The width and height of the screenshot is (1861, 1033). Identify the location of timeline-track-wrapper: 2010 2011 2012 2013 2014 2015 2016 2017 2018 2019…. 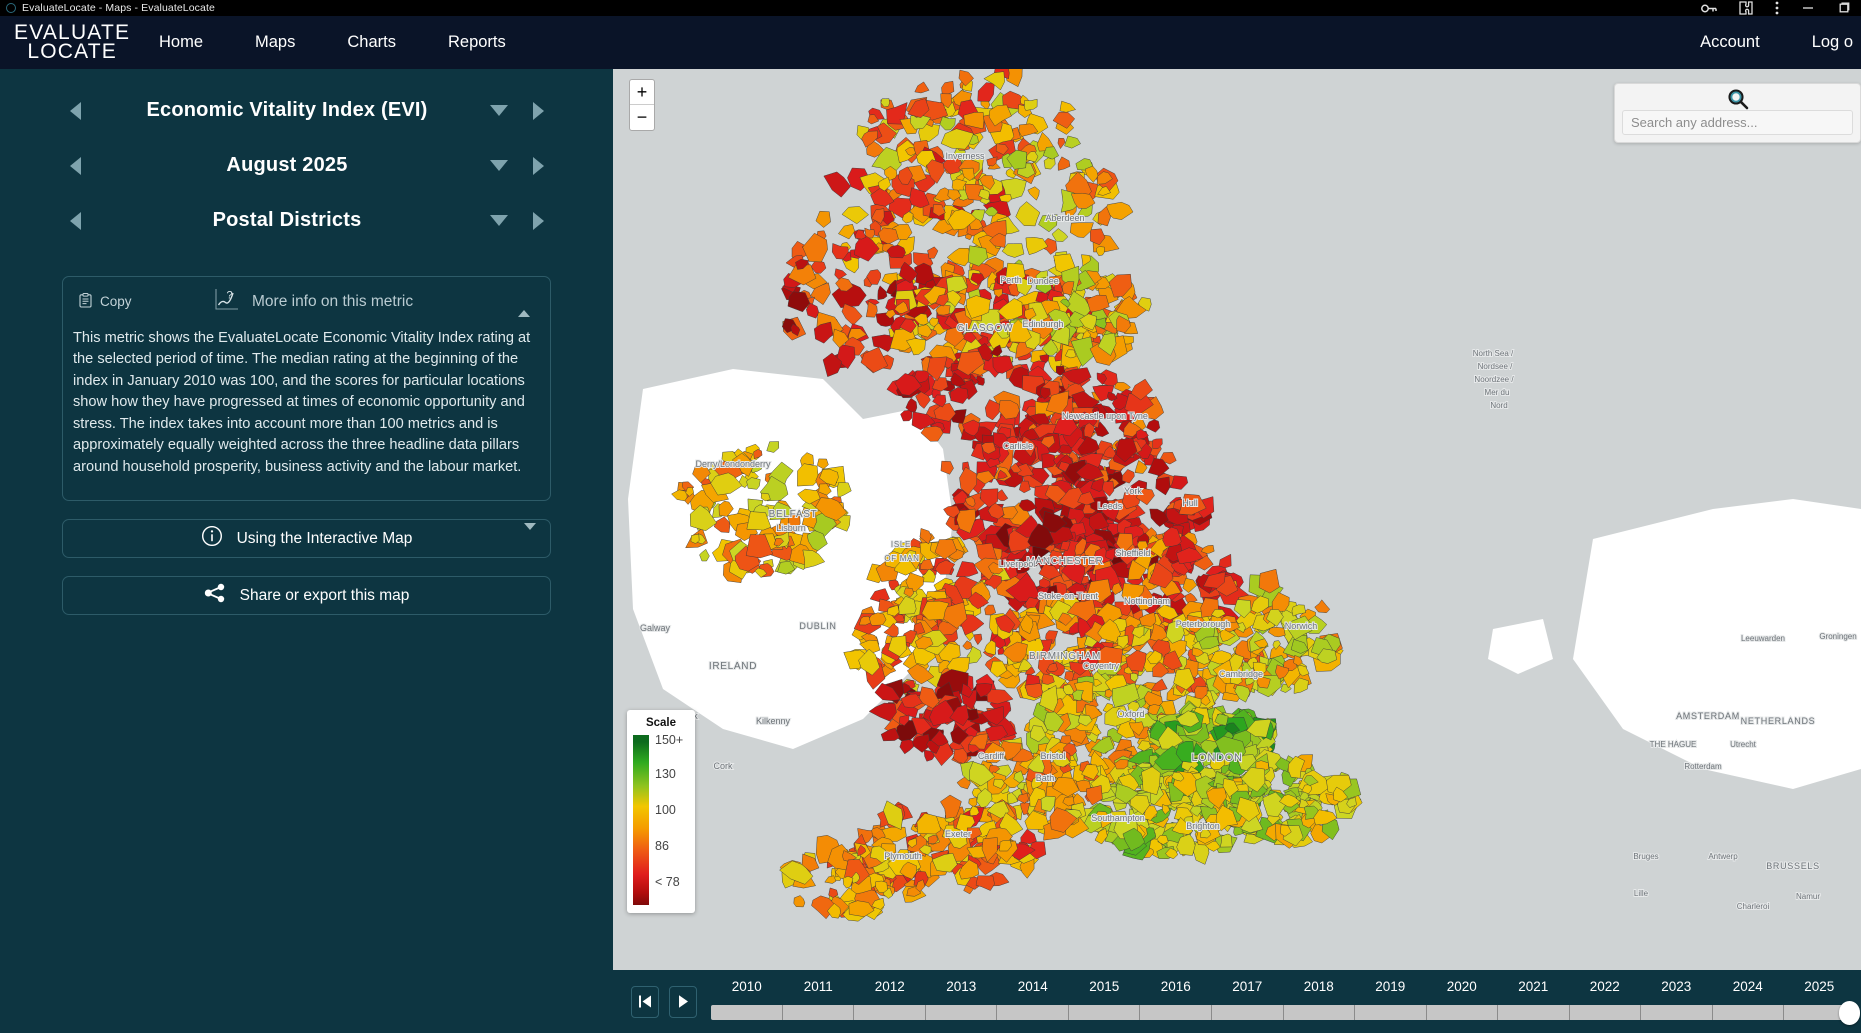
(1285, 1001).